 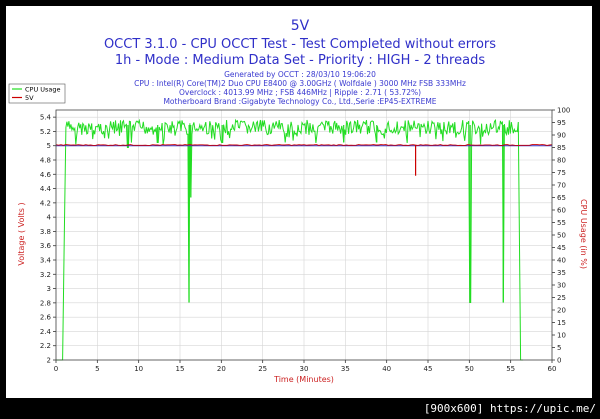 I want to click on legend: CPU Usage 5V, so click(x=37, y=93).